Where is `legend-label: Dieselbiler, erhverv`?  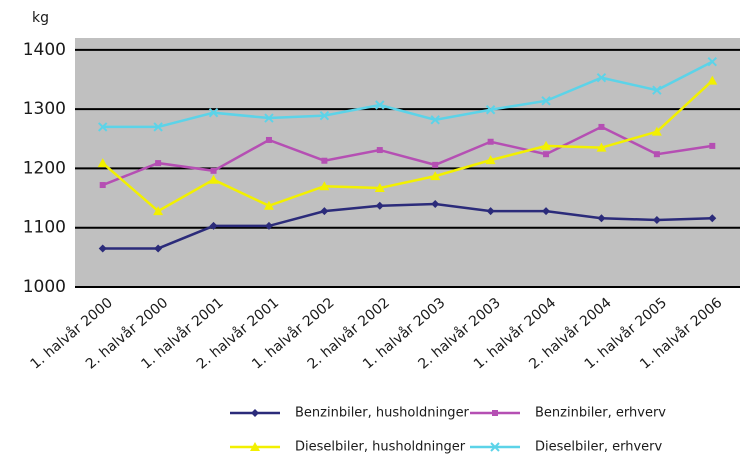 legend-label: Dieselbiler, erhverv is located at coordinates (598, 447).